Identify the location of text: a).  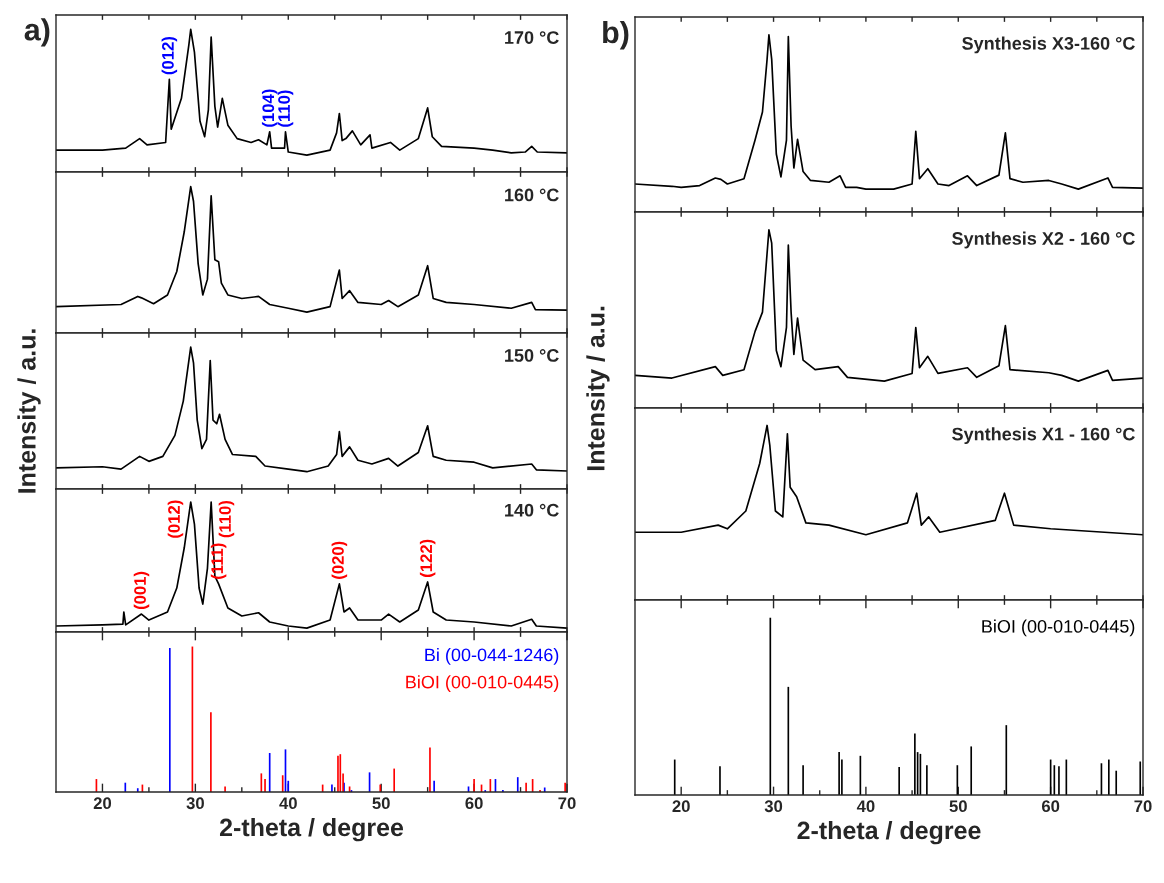
(37, 32).